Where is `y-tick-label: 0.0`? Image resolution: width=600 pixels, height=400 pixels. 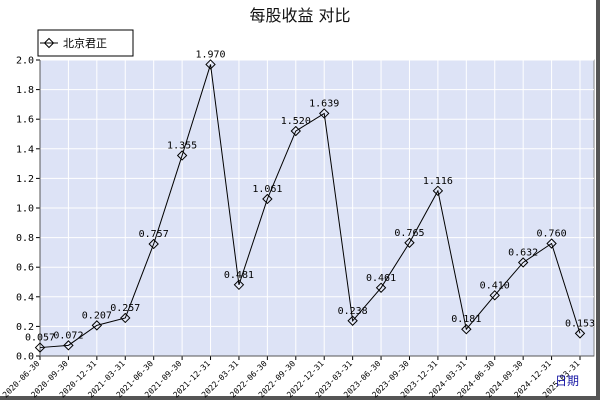
y-tick-label: 0.0 is located at coordinates (25, 357).